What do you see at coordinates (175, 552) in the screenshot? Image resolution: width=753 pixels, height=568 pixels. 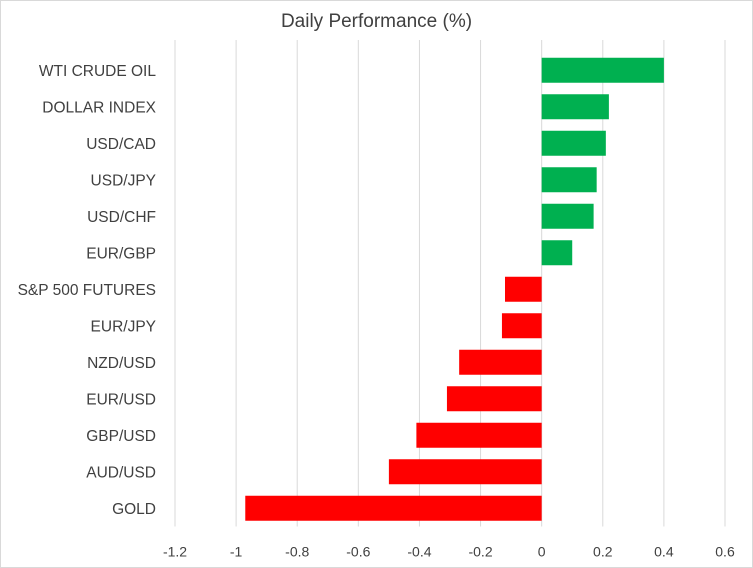 I see `x-tick-label: -1.2` at bounding box center [175, 552].